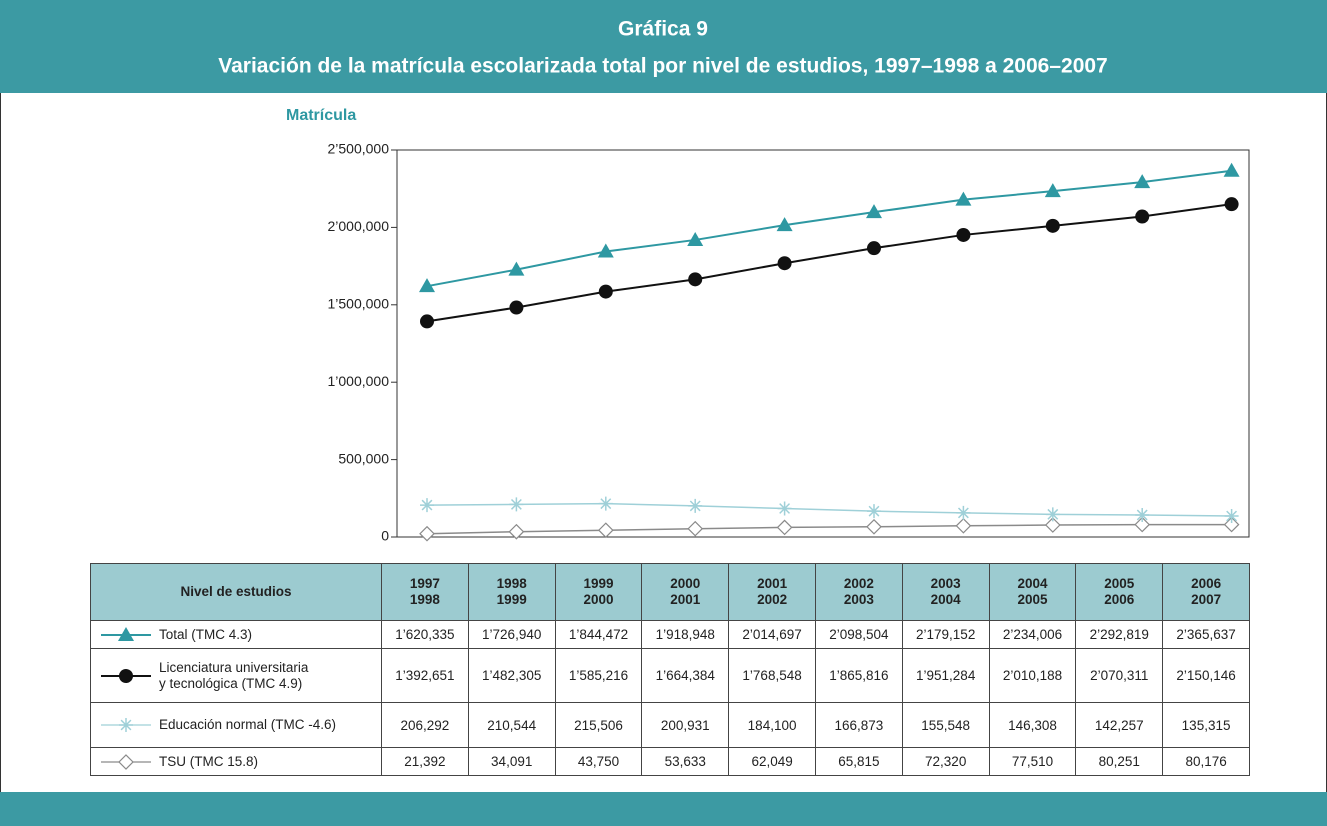 The width and height of the screenshot is (1327, 826). Describe the element at coordinates (685, 725) in the screenshot. I see `value-cell: 200,931` at that location.